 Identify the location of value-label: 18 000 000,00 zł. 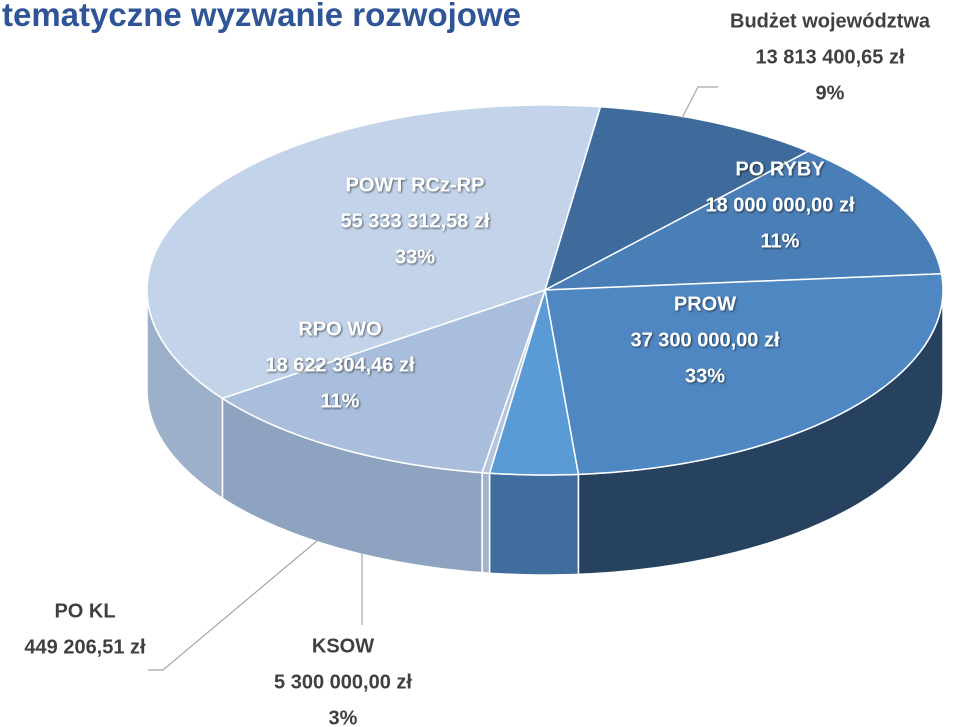
(779, 205).